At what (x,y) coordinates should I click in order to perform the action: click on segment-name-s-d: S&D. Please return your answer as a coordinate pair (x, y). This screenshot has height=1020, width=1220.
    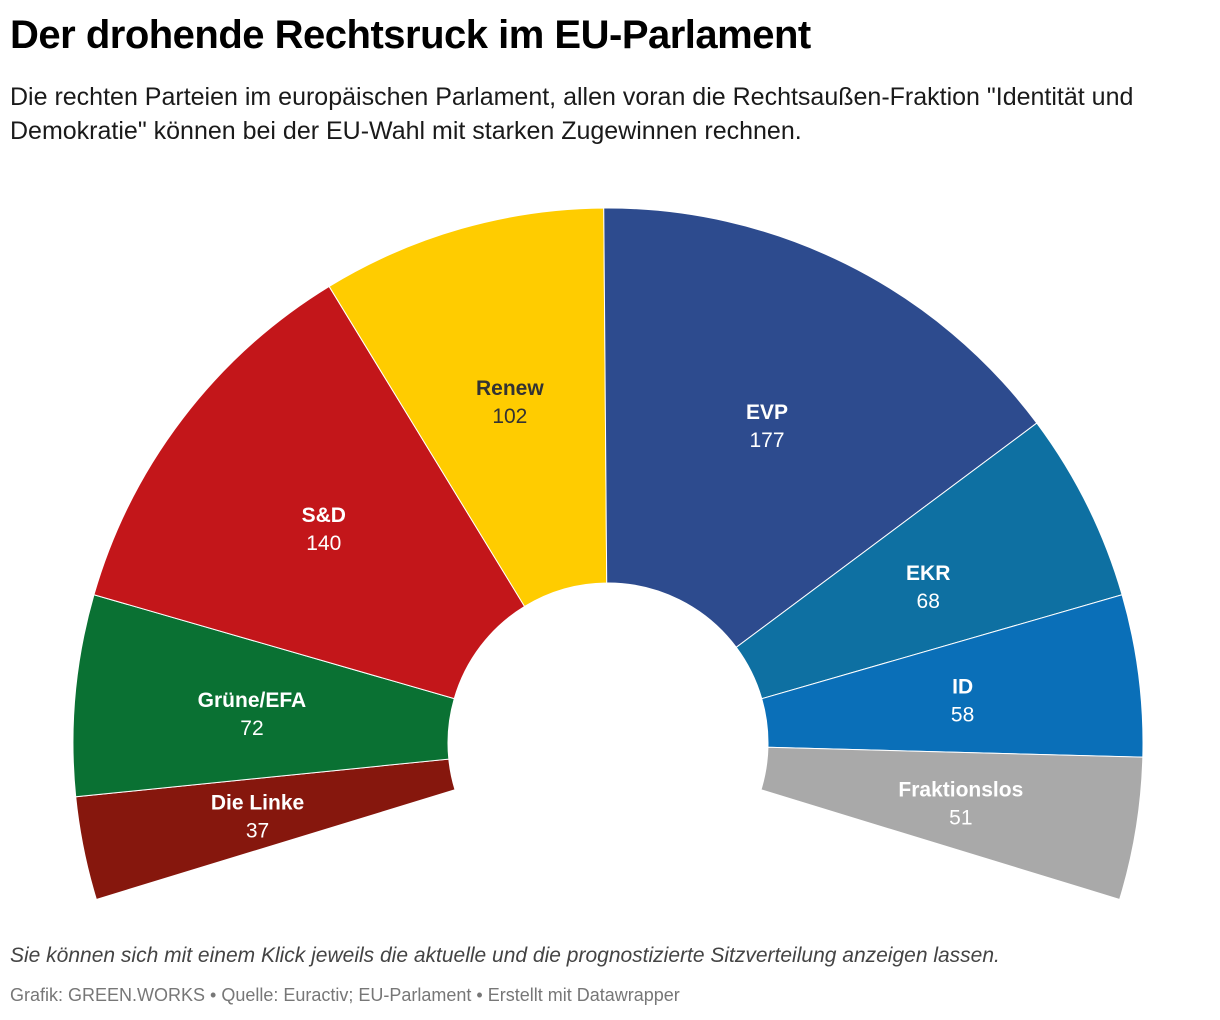
    Looking at the image, I should click on (324, 515).